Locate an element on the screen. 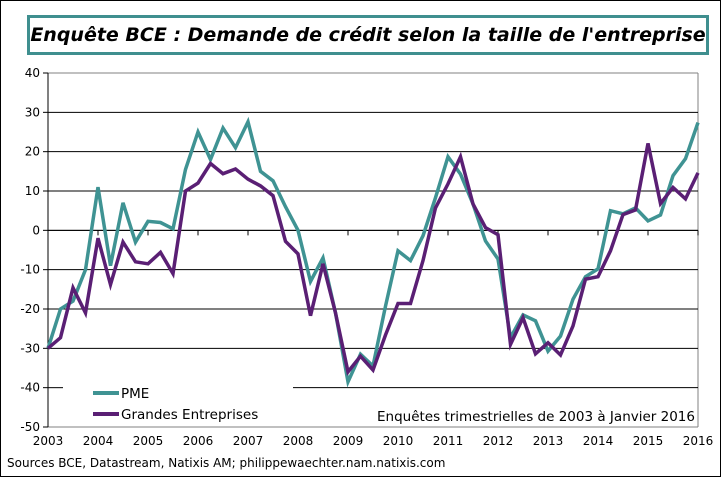  x-tick-label: 2013 is located at coordinates (548, 441).